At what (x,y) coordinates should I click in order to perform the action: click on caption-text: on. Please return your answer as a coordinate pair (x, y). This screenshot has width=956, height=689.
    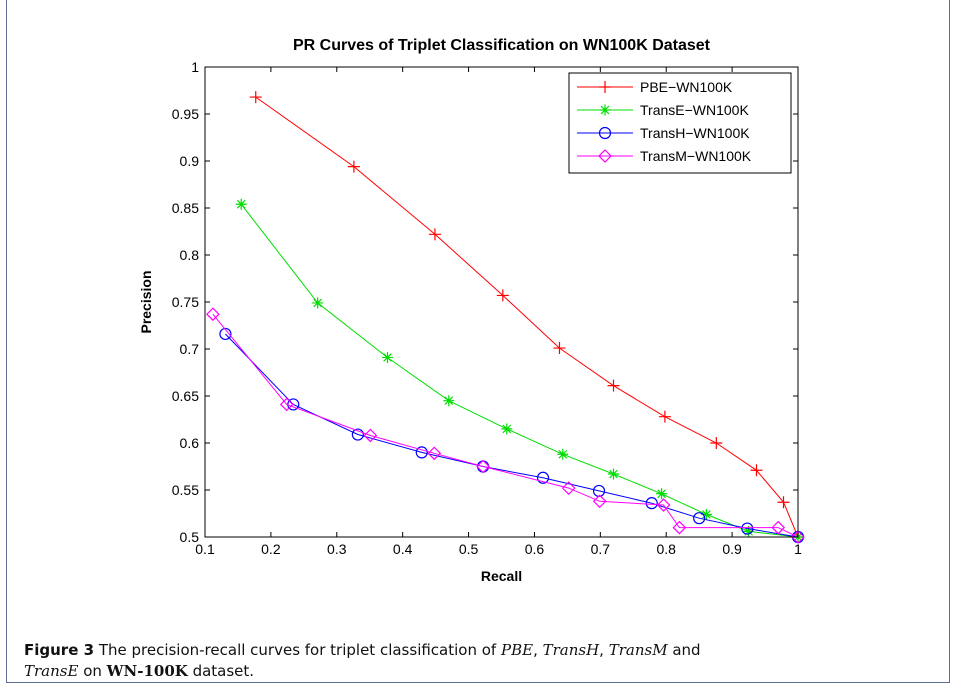
    Looking at the image, I should click on (92, 671).